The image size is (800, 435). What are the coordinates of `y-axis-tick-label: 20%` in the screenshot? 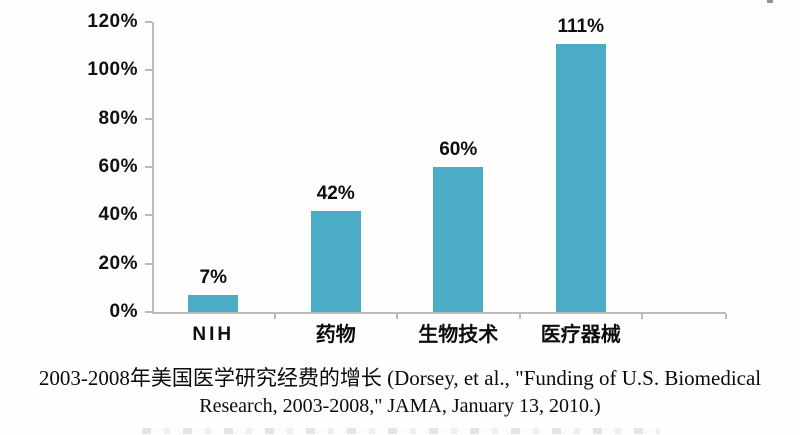 It's located at (118, 263).